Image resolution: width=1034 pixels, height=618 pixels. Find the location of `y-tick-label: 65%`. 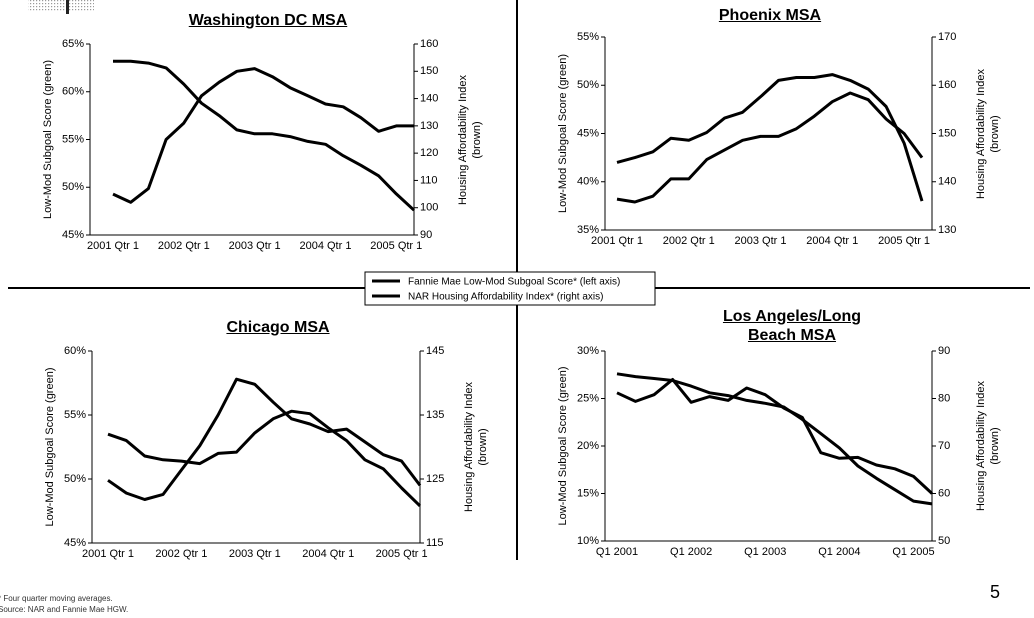

y-tick-label: 65% is located at coordinates (73, 44).